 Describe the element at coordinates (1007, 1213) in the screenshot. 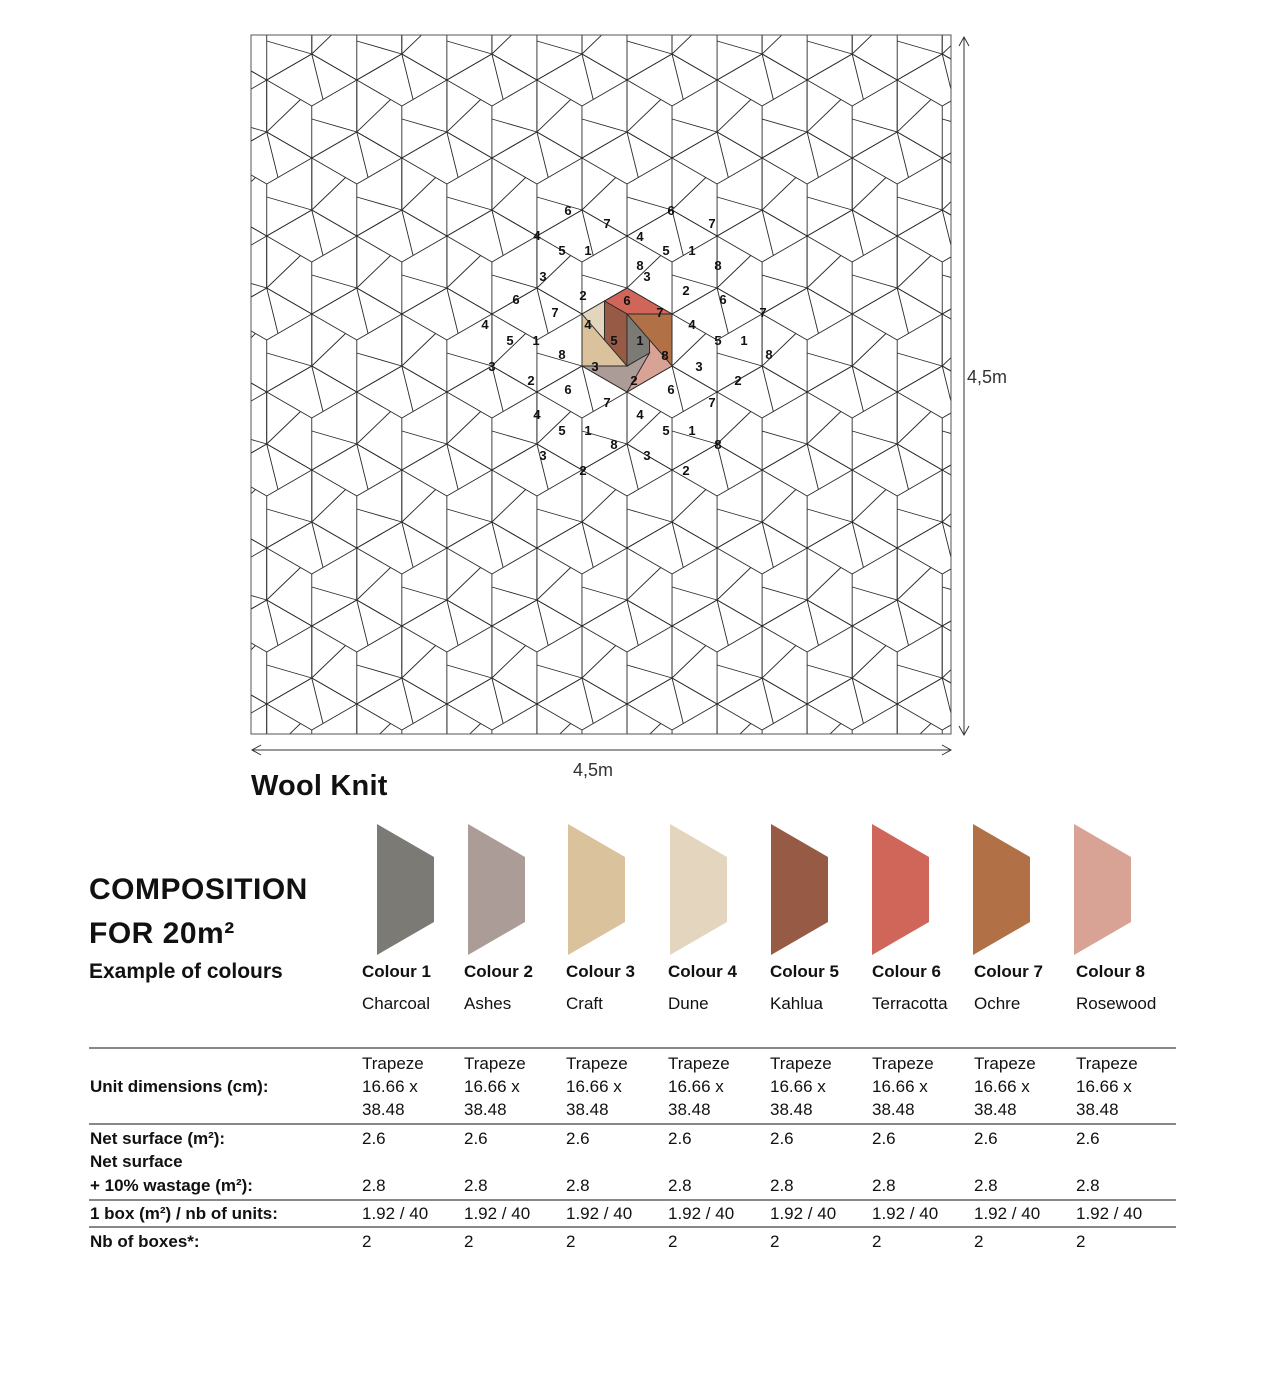

I see `box-units-cell-7: 1.92 / 40` at that location.